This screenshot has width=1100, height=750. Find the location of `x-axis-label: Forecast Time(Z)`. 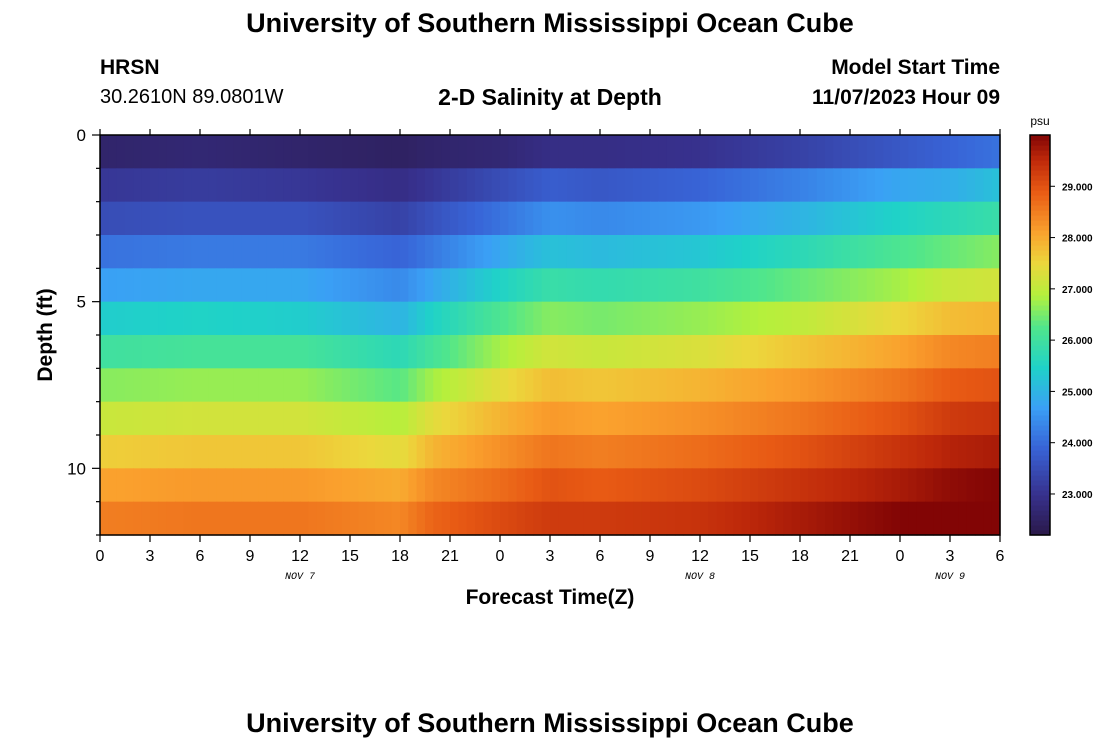

x-axis-label: Forecast Time(Z) is located at coordinates (550, 597).